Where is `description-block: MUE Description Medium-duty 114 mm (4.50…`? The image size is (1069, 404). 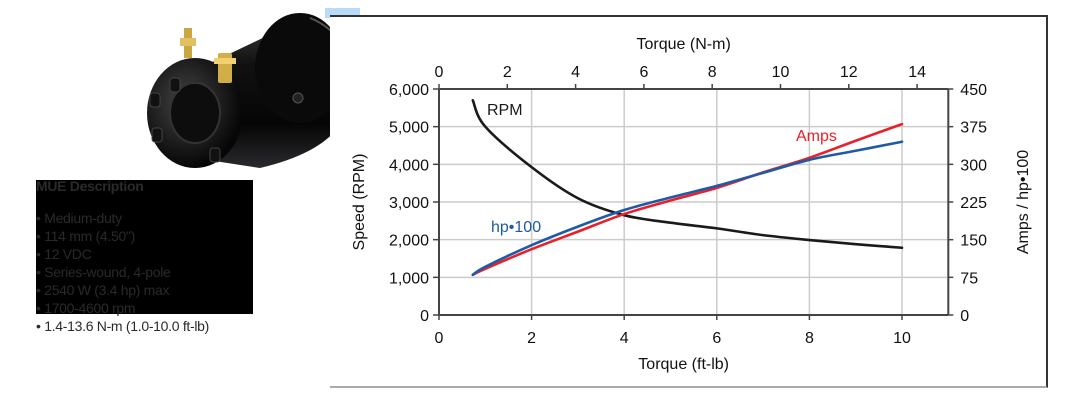 description-block: MUE Description Medium-duty 114 mm (4.50… is located at coordinates (144, 256).